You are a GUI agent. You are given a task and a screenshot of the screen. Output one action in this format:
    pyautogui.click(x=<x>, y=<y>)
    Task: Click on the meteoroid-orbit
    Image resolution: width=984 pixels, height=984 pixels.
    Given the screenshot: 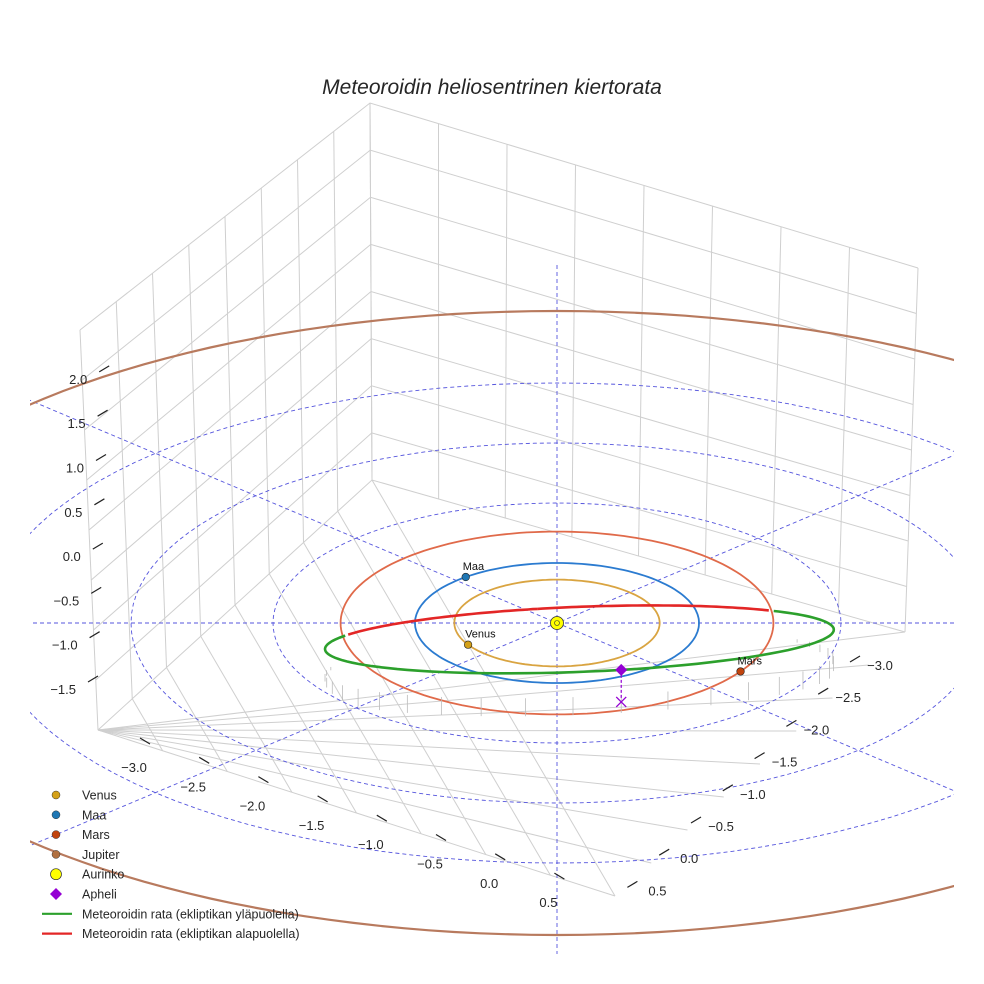 What is the action you would take?
    pyautogui.click(x=579, y=660)
    